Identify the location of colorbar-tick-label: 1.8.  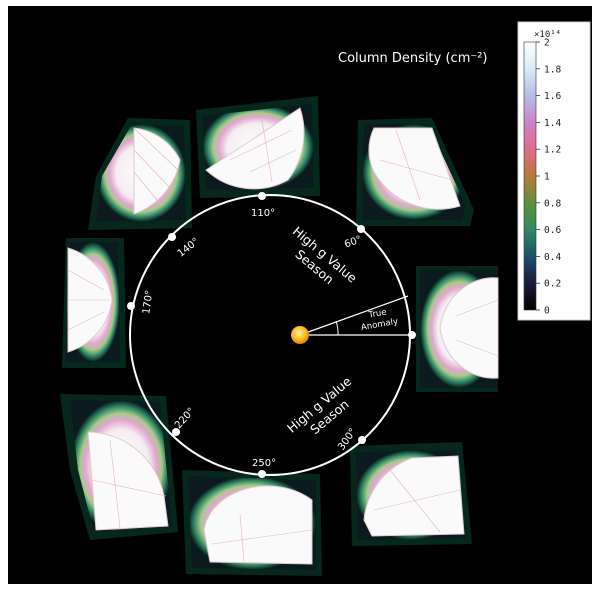
(552, 69).